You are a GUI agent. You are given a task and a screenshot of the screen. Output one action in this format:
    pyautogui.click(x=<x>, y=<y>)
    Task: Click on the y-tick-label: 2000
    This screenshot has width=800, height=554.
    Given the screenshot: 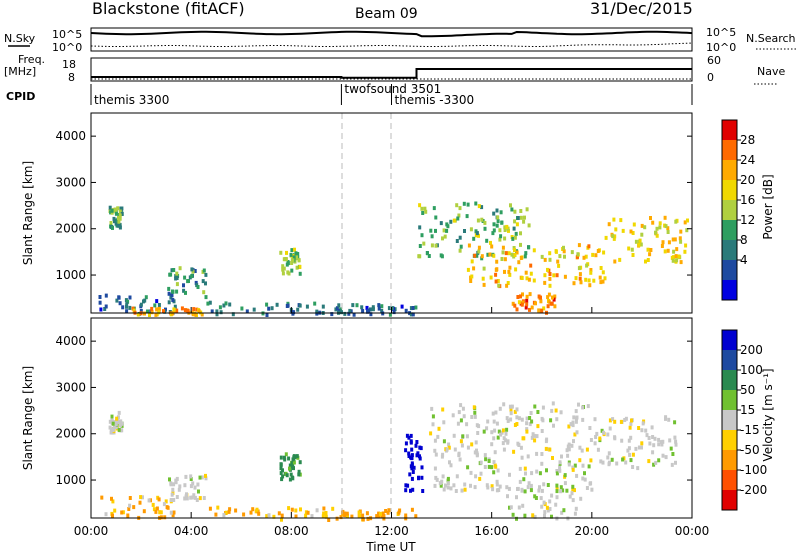 What is the action you would take?
    pyautogui.click(x=70, y=434)
    